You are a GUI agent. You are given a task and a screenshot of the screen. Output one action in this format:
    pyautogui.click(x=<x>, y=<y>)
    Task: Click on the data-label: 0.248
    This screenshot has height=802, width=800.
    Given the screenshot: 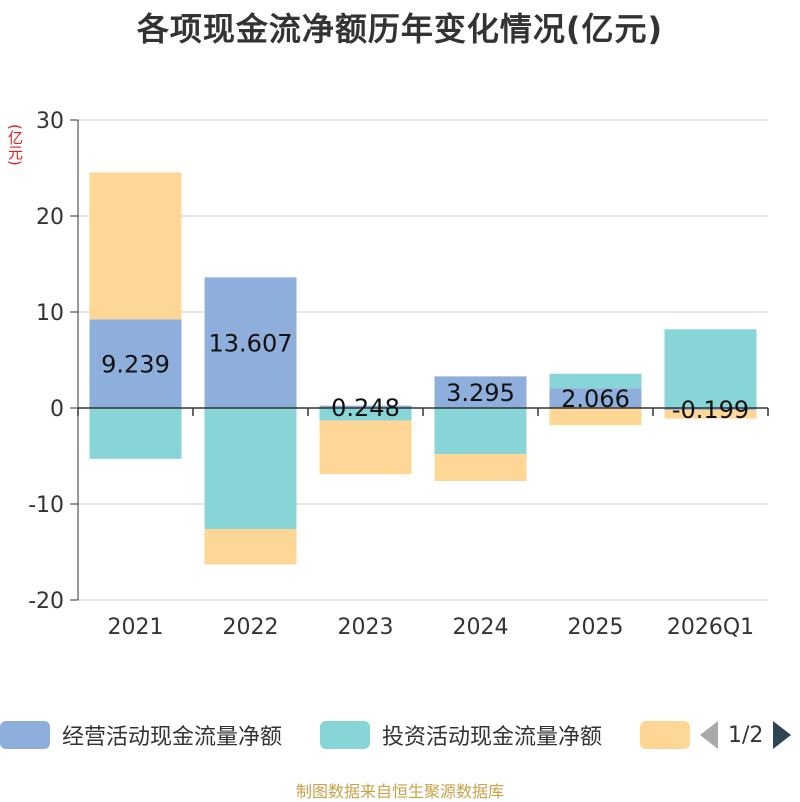 What is the action you would take?
    pyautogui.click(x=365, y=408)
    